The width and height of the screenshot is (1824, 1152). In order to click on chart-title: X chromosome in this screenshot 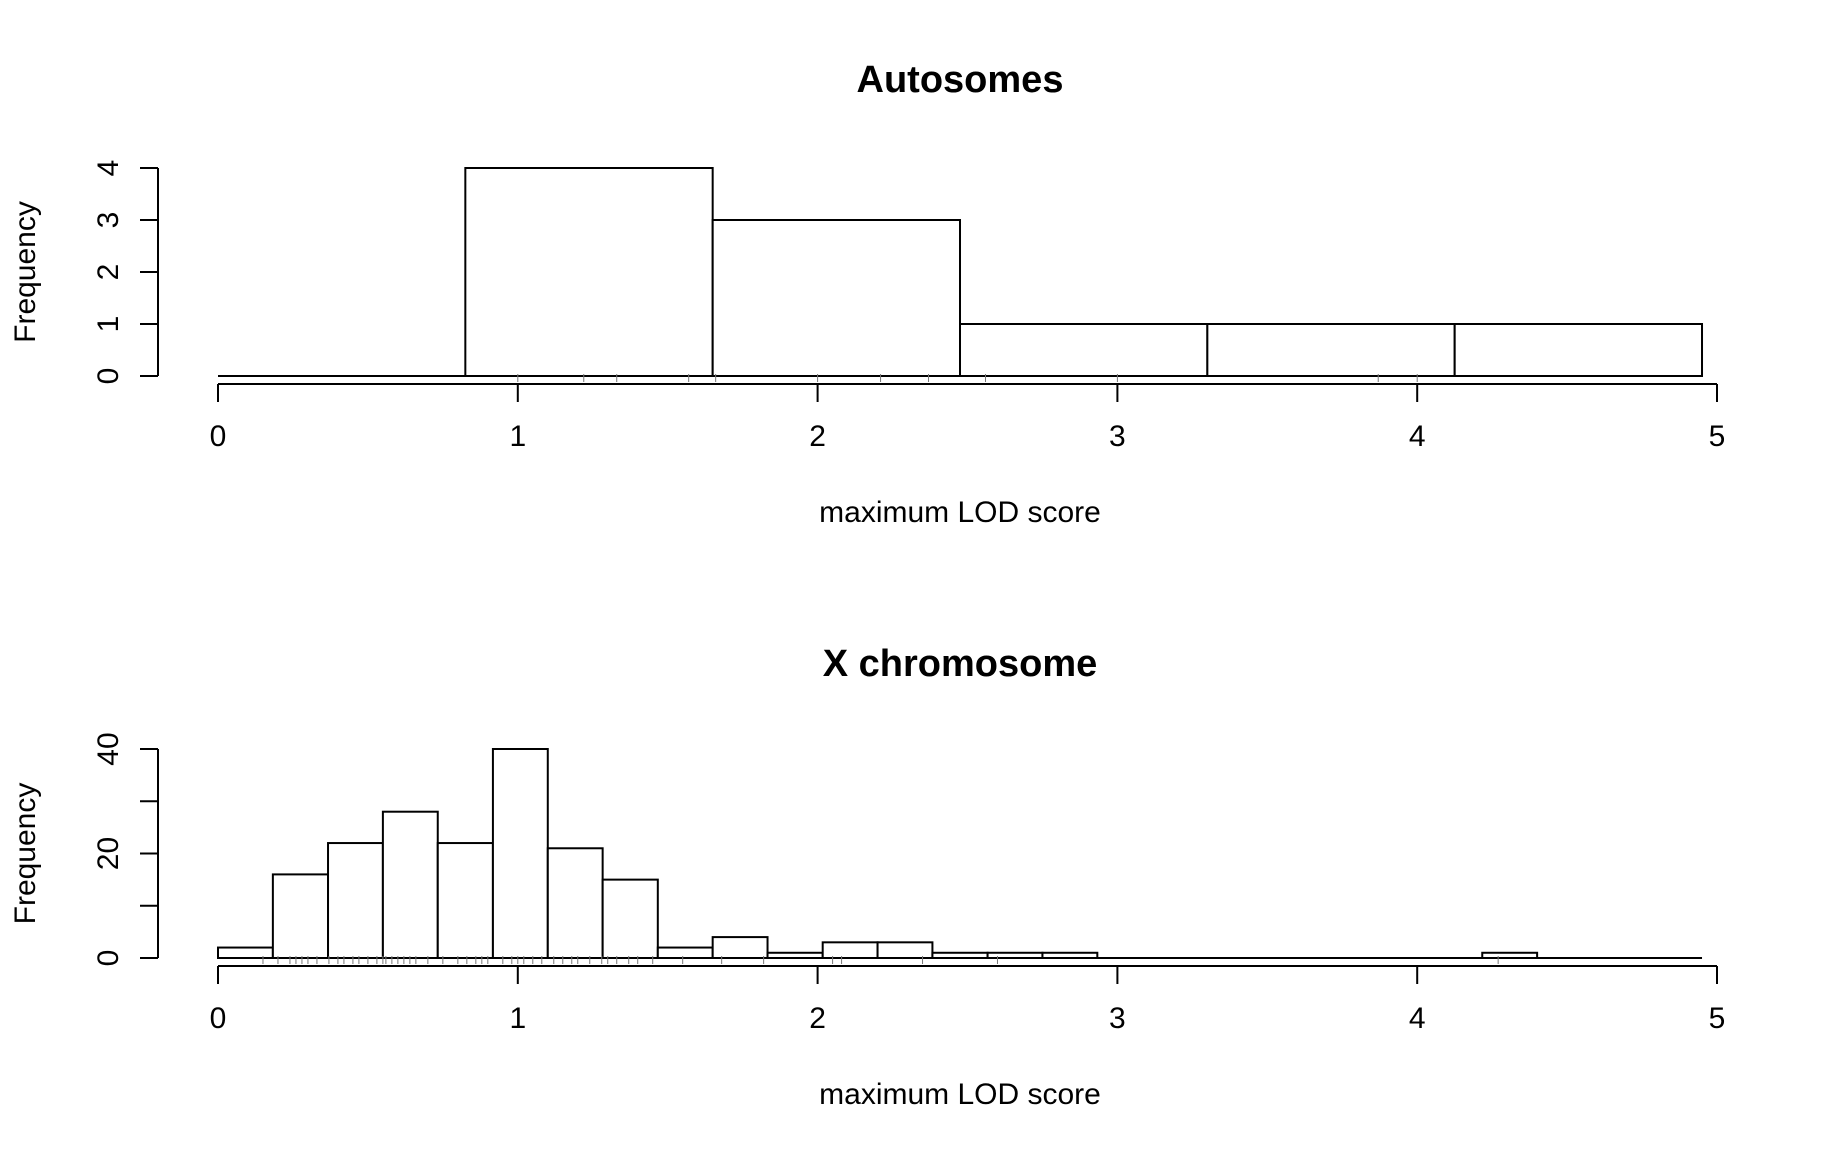, I will do `click(960, 664)`.